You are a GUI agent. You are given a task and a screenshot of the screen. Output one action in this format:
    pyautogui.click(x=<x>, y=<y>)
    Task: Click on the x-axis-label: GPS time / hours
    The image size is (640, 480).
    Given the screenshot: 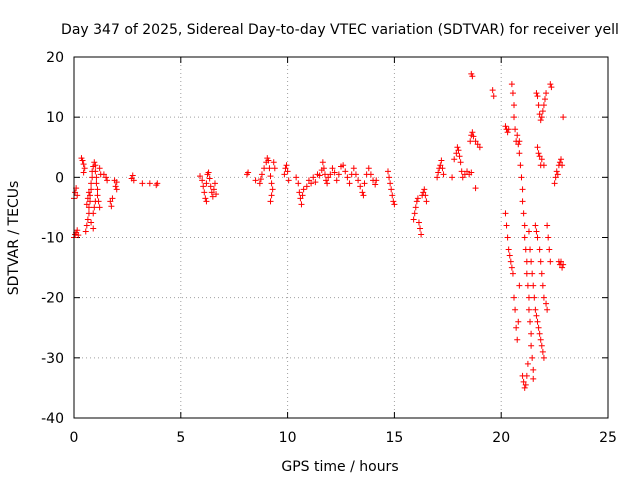 What is the action you would take?
    pyautogui.click(x=339, y=467)
    